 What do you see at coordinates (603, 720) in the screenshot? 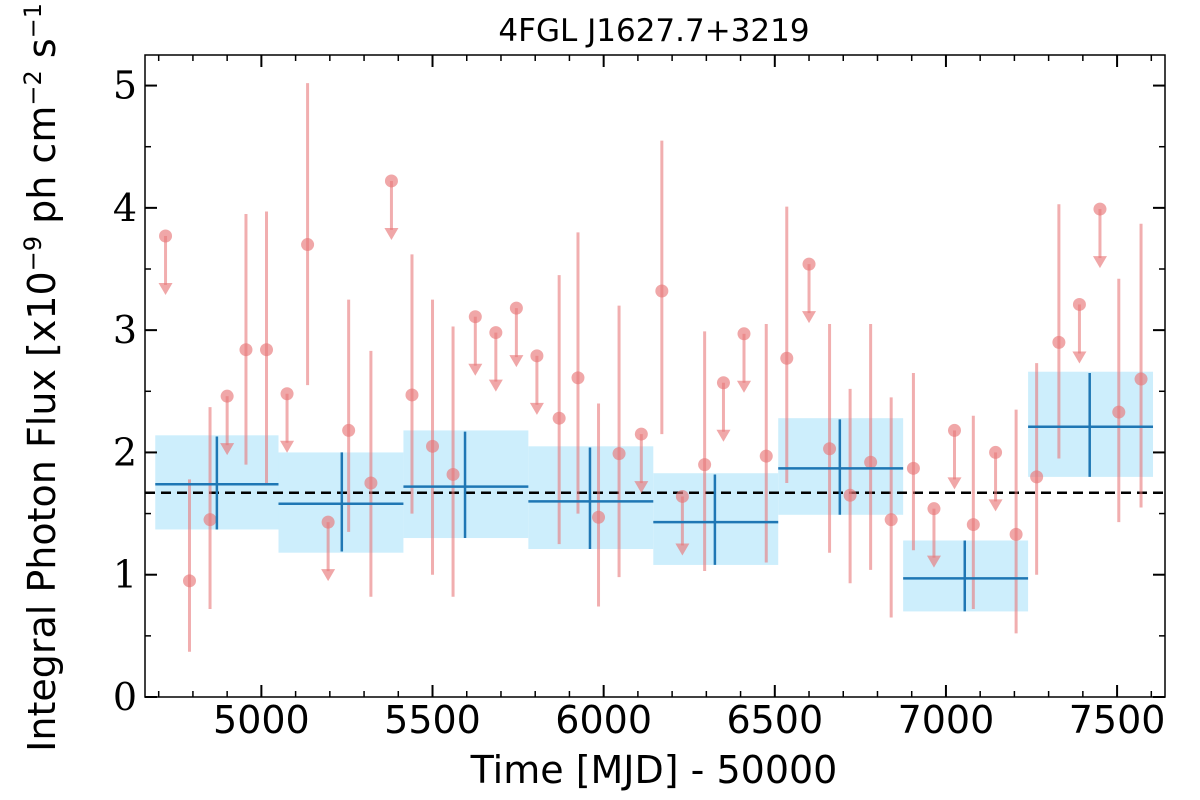
I see `x-tick-label: 6000` at bounding box center [603, 720].